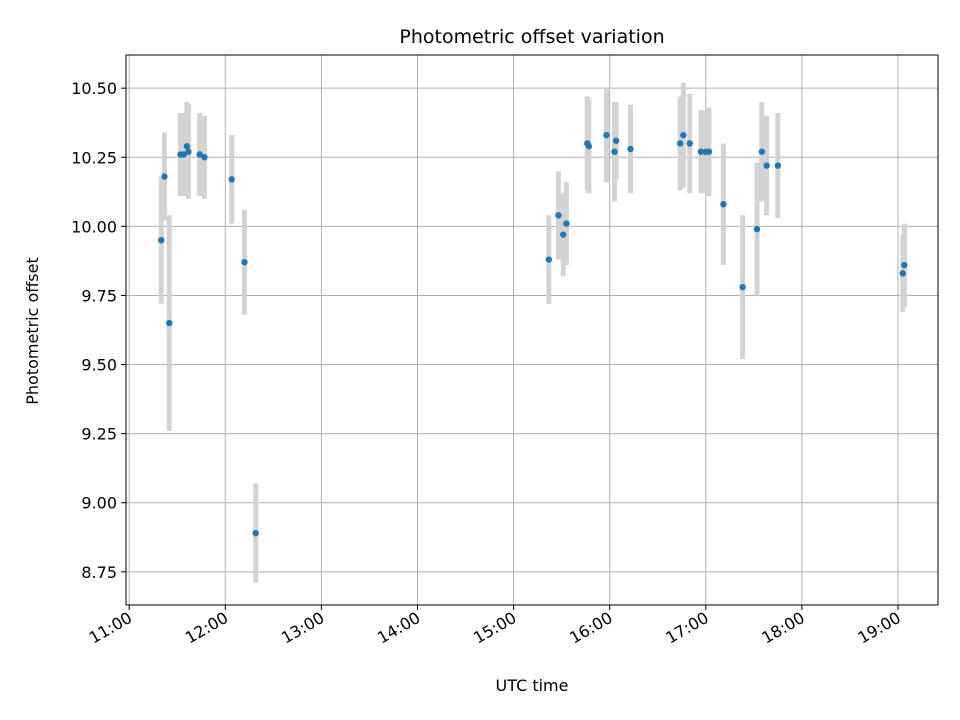 This screenshot has width=960, height=720. I want to click on y-tick-label: 10.25, so click(94, 157).